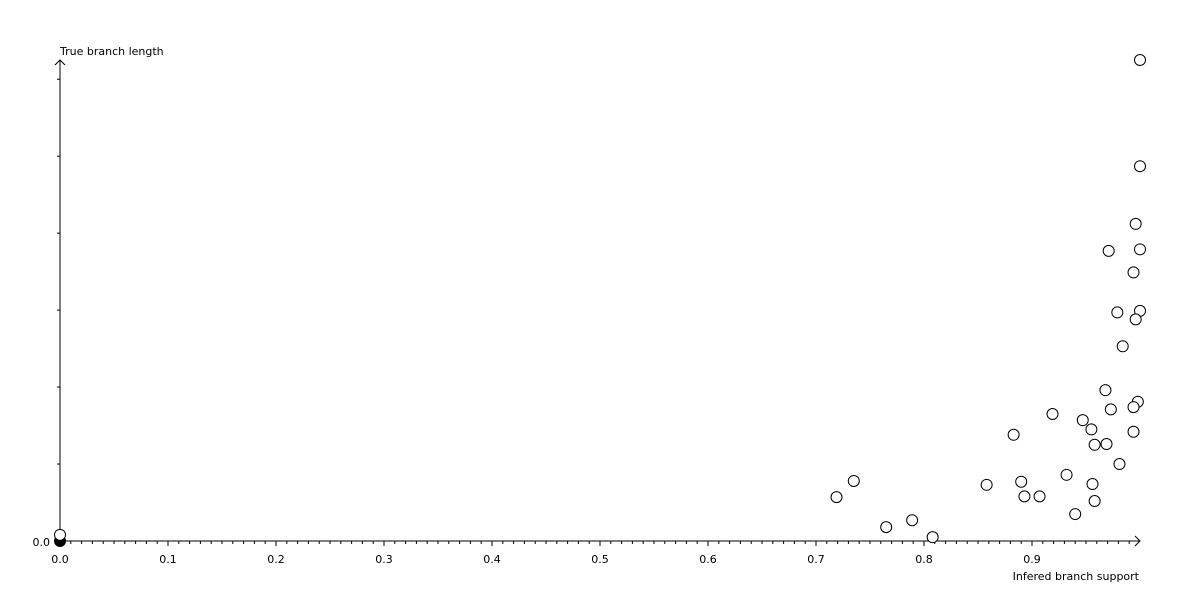 The width and height of the screenshot is (1200, 604). What do you see at coordinates (600, 559) in the screenshot?
I see `x-tick-label: 0.5` at bounding box center [600, 559].